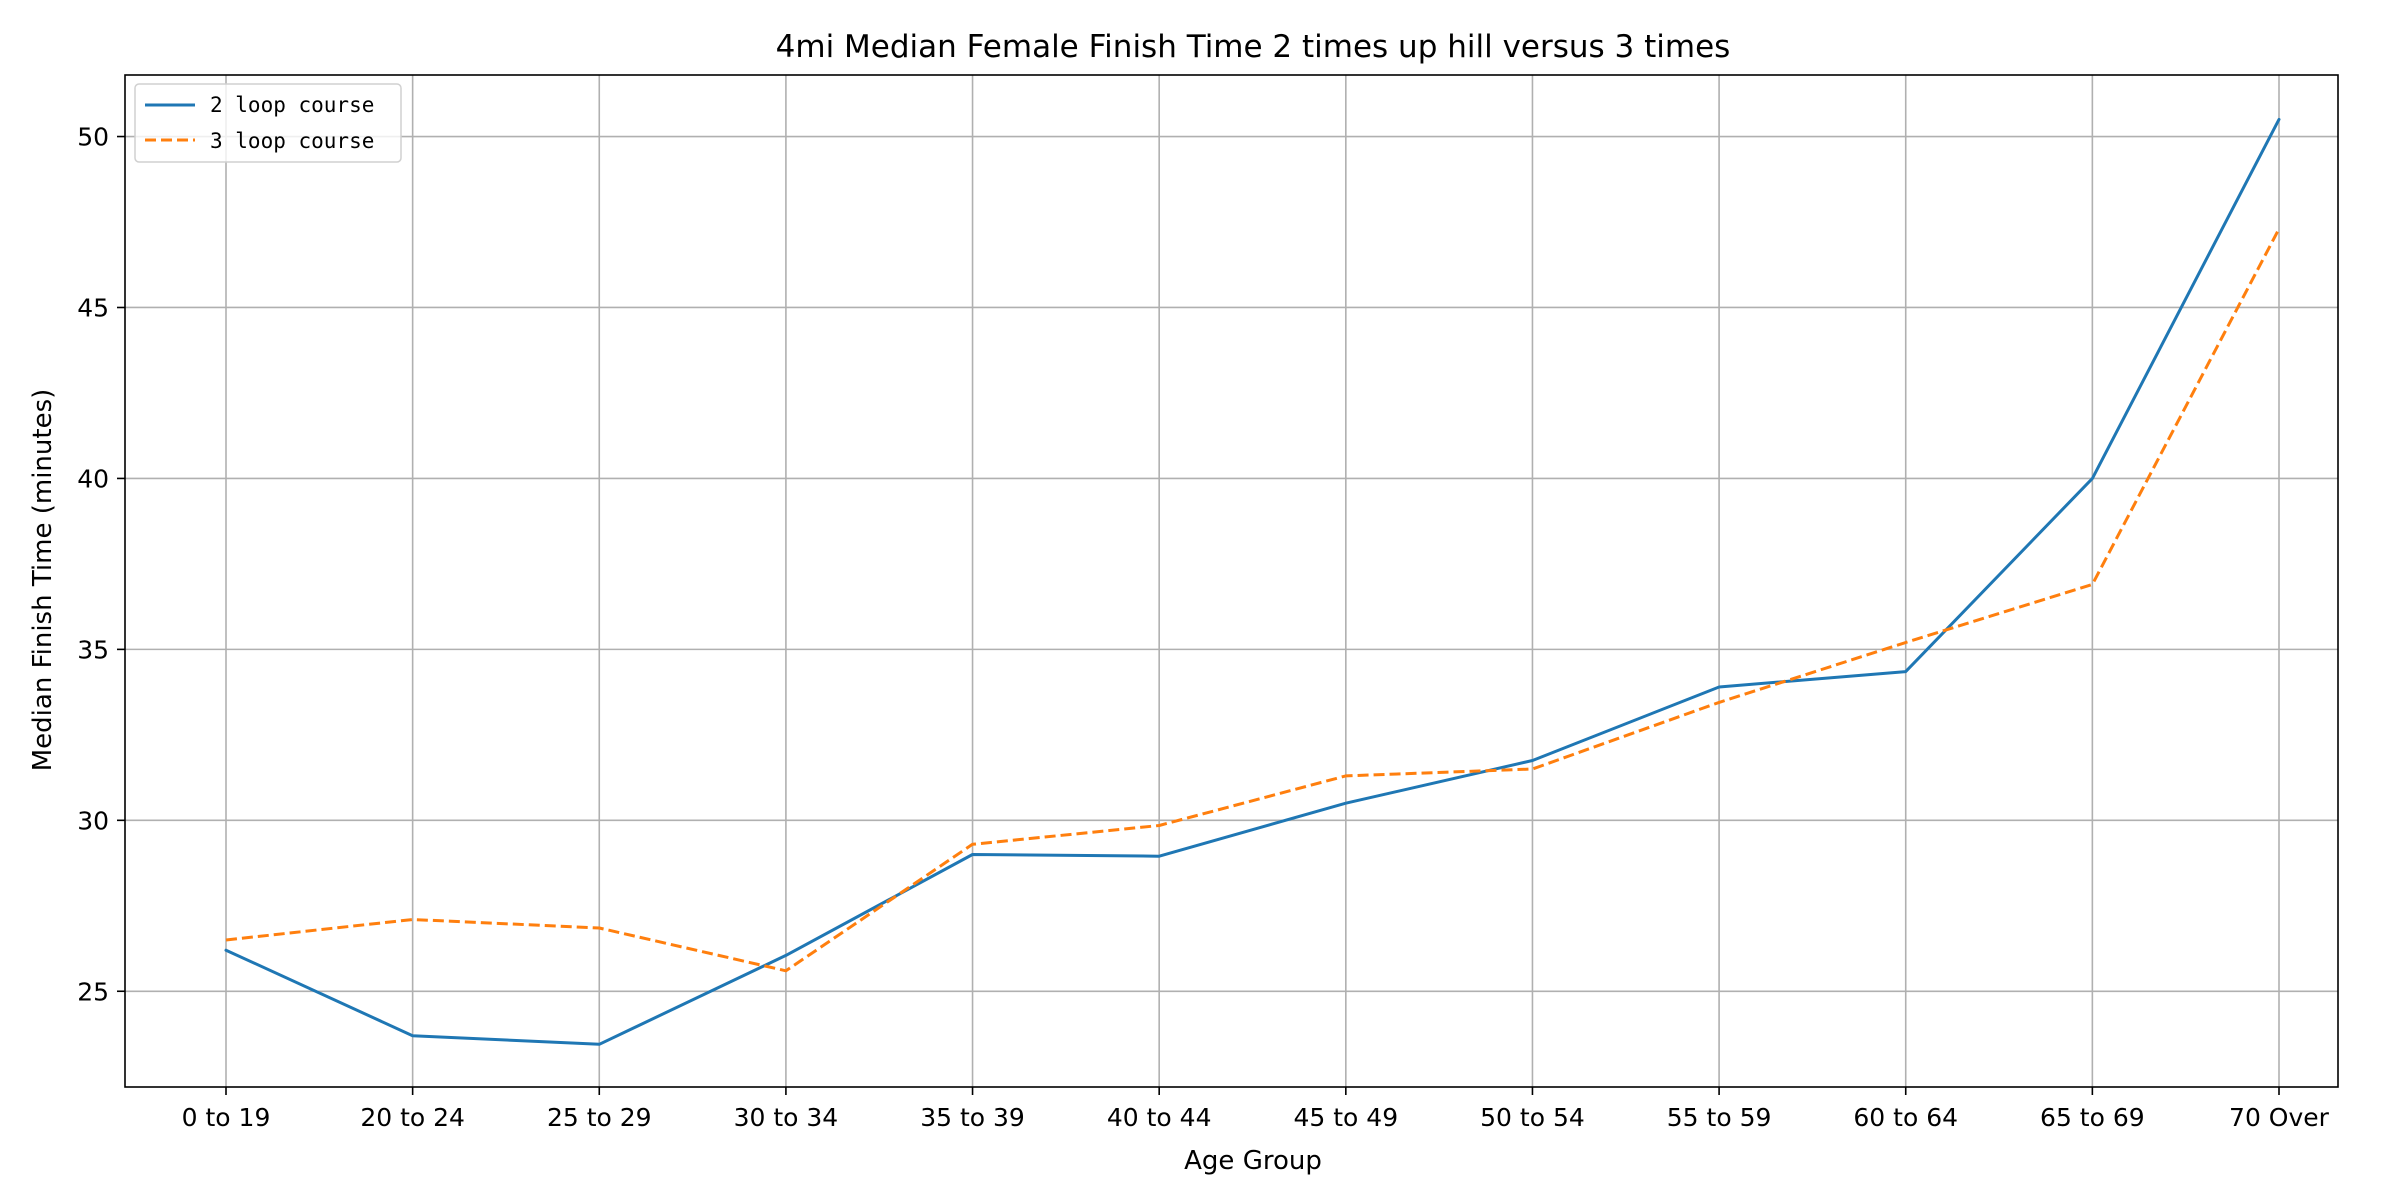  What do you see at coordinates (292, 141) in the screenshot?
I see `legend-label-3-loop: 3 loop course` at bounding box center [292, 141].